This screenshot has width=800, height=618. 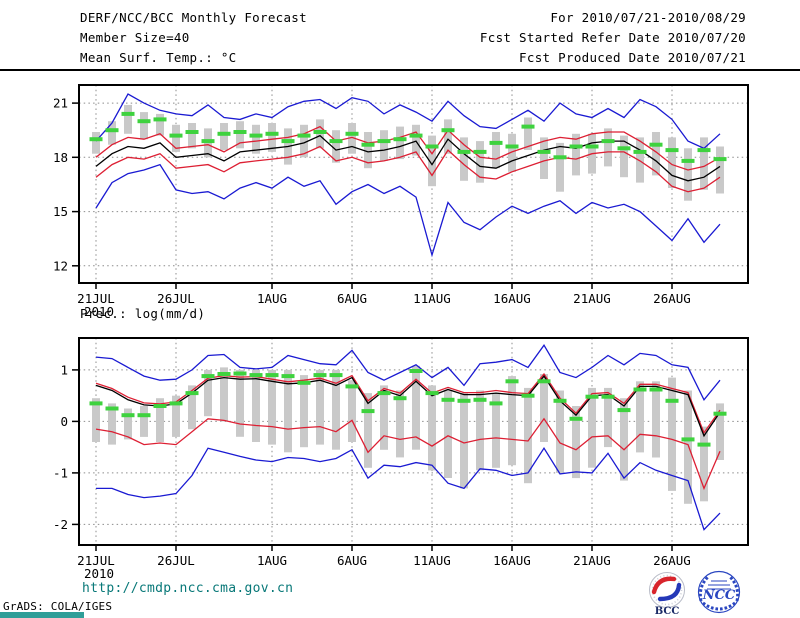 I want to click on bcc-logo: BCC, so click(x=667, y=594).